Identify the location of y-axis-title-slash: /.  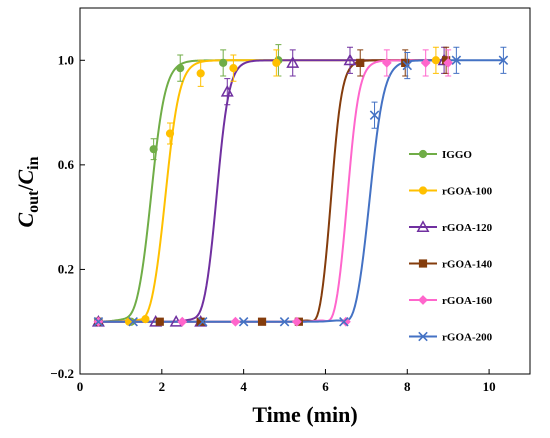
(25, 188).